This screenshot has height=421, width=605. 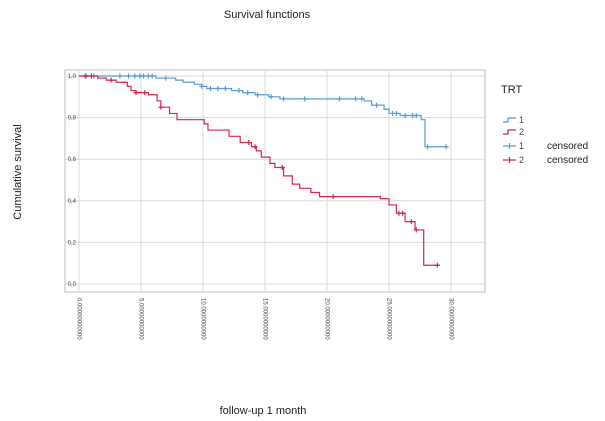 What do you see at coordinates (450, 319) in the screenshot?
I see `x-tick-label: 30.0000000000` at bounding box center [450, 319].